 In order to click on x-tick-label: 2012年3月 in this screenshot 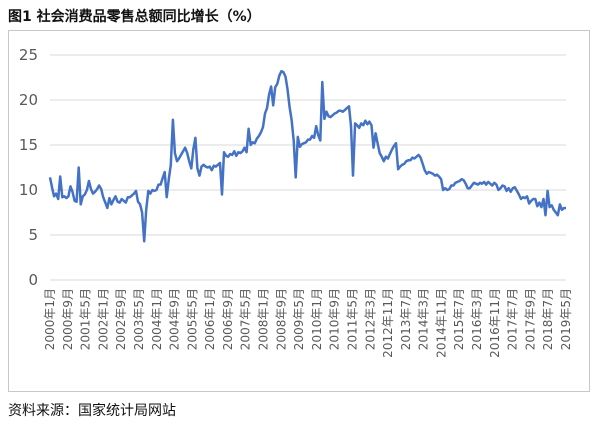, I will do `click(370, 319)`.